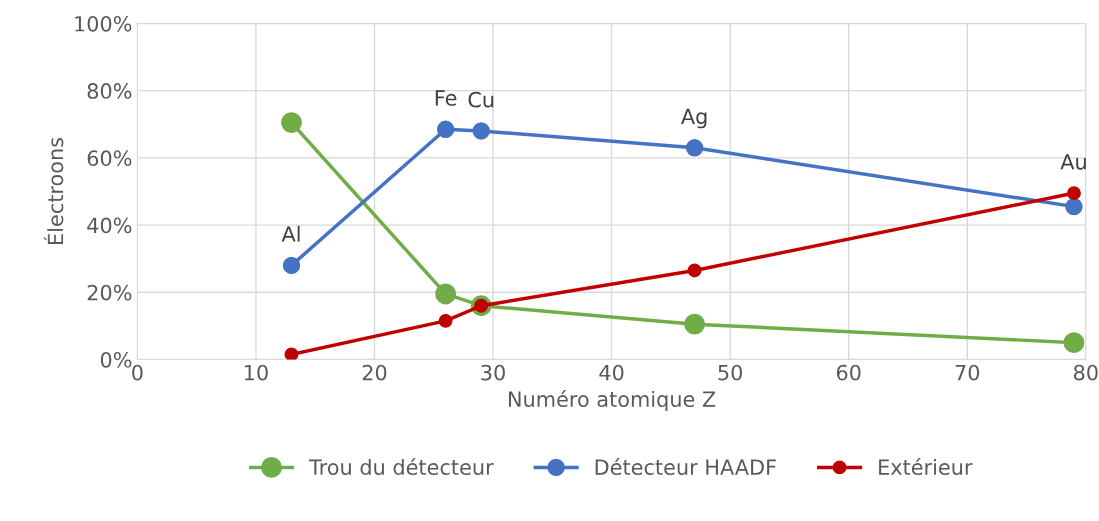 Image resolution: width=1099 pixels, height=521 pixels. I want to click on x-tick-label: 10, so click(256, 372).